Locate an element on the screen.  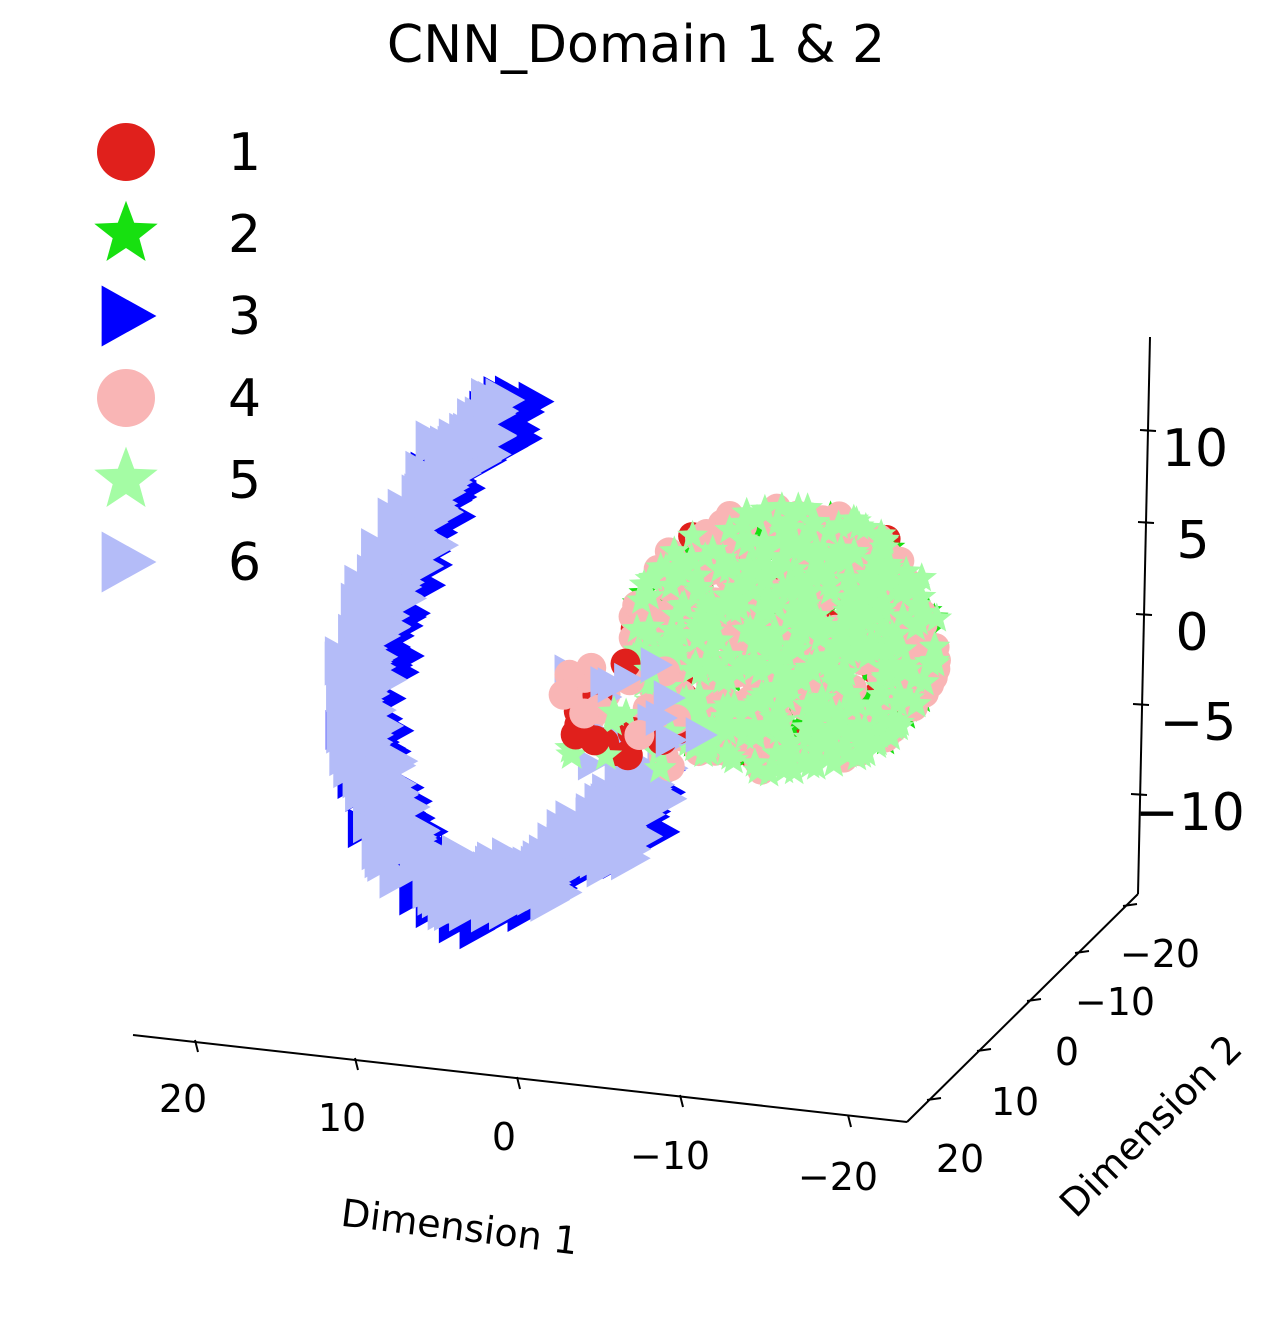
x-tick-label: −10 is located at coordinates (670, 1156).